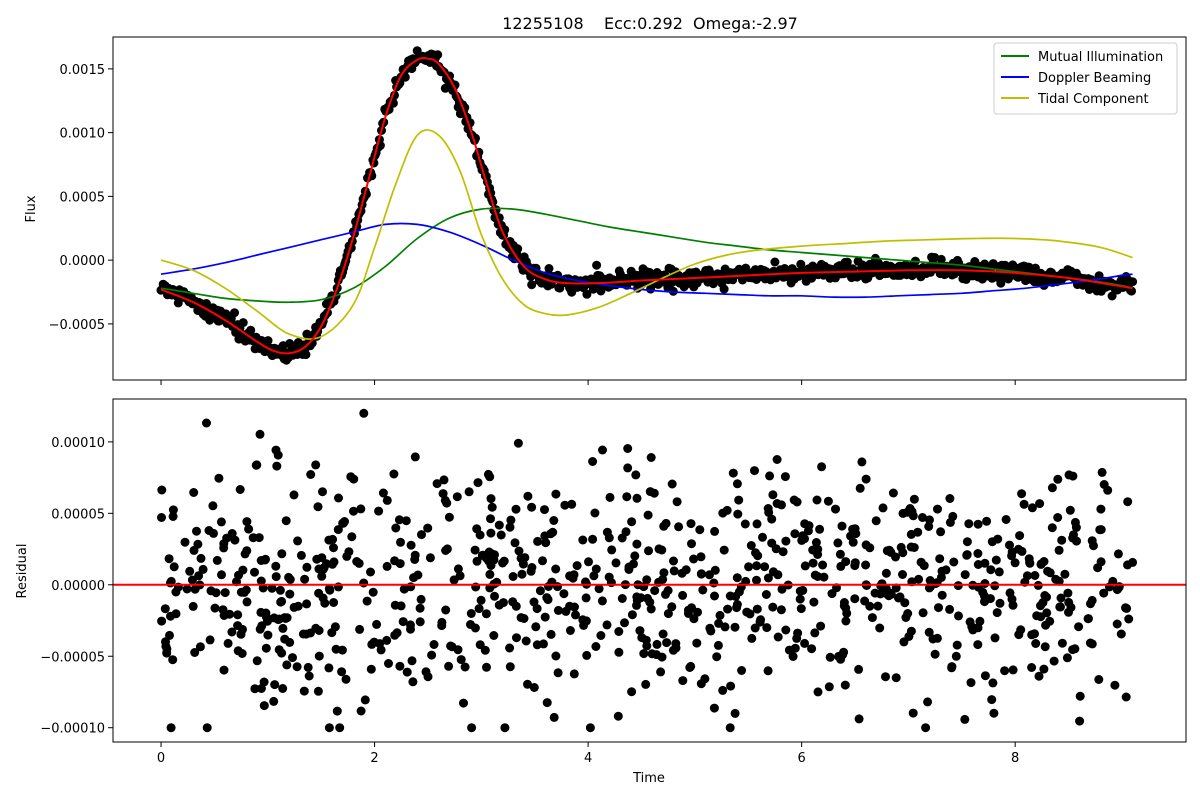 The width and height of the screenshot is (1200, 800). I want to click on x-axis-label: Time, so click(648, 778).